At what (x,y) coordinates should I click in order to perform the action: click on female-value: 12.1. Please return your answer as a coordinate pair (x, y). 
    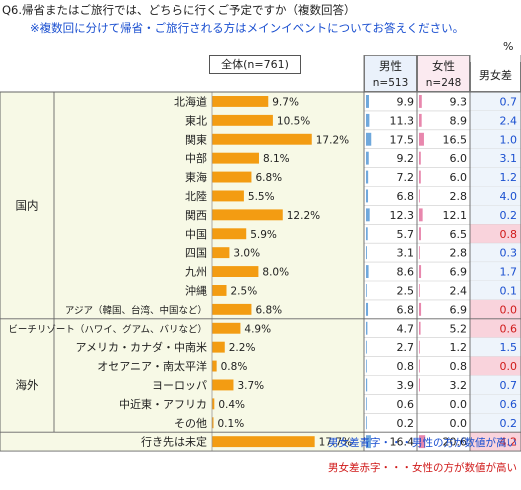
    Looking at the image, I should click on (455, 215).